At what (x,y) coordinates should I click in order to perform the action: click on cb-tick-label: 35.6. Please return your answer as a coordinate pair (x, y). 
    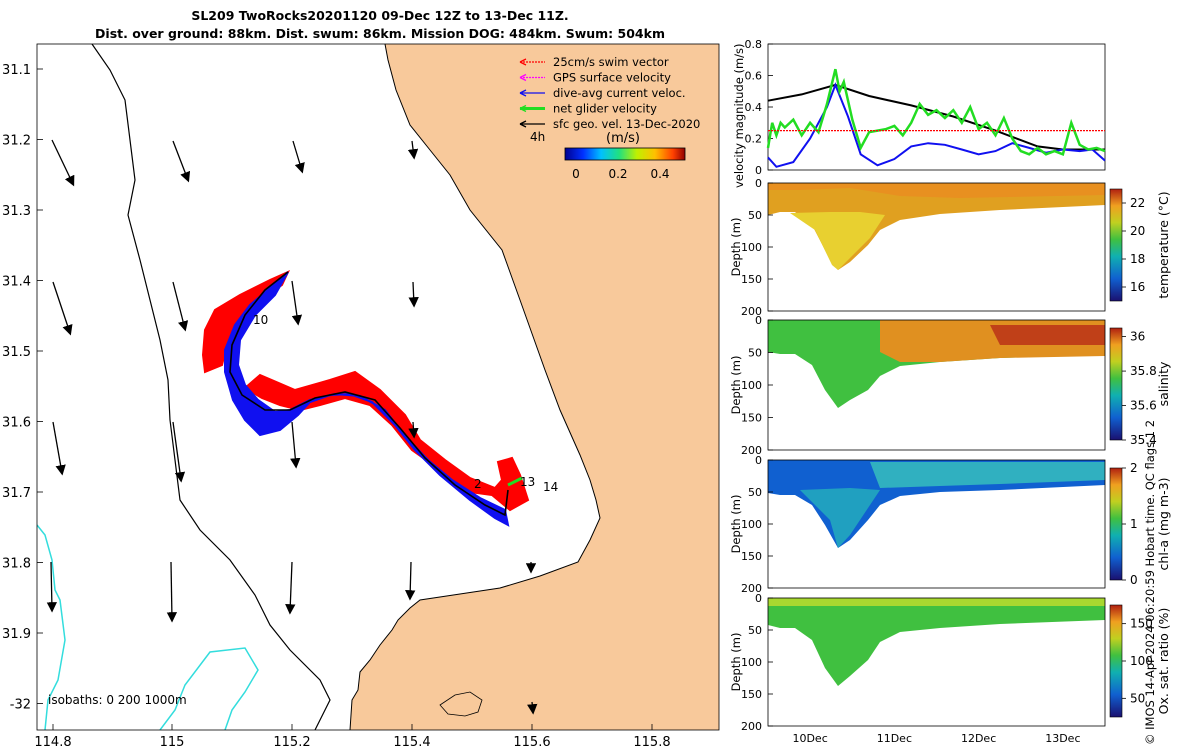
    Looking at the image, I should click on (1143, 406).